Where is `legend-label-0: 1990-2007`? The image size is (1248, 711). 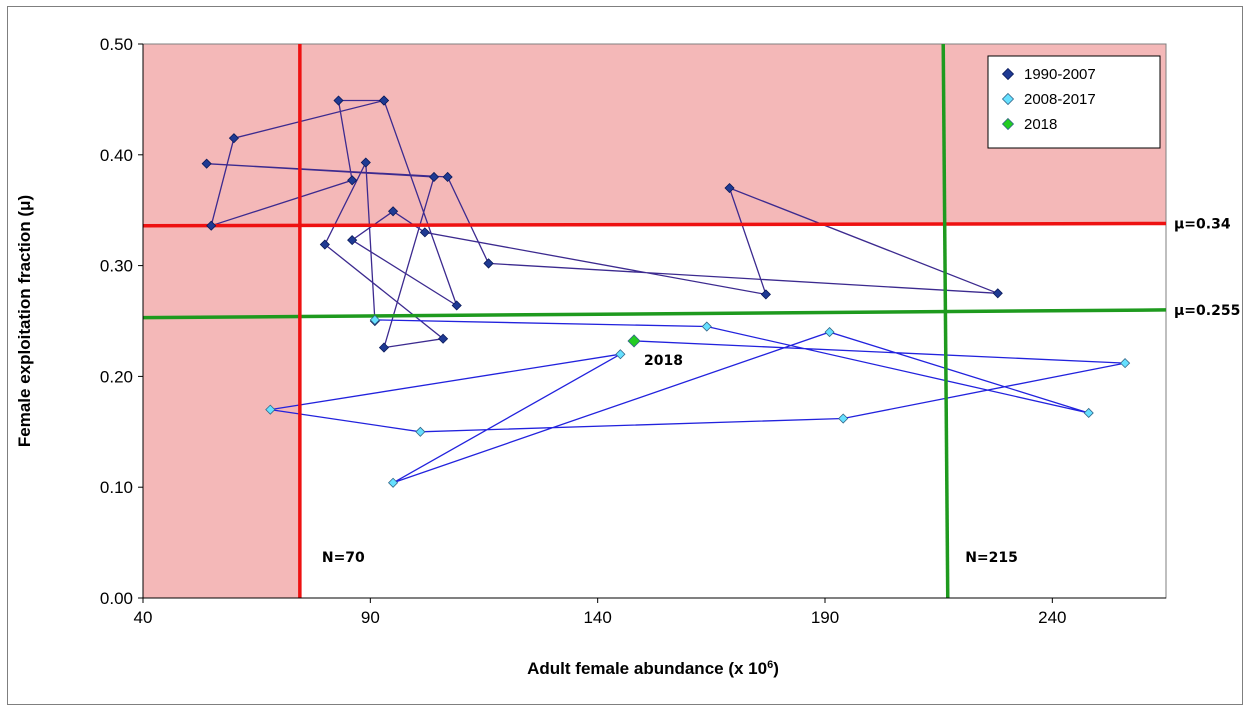 legend-label-0: 1990-2007 is located at coordinates (1060, 74).